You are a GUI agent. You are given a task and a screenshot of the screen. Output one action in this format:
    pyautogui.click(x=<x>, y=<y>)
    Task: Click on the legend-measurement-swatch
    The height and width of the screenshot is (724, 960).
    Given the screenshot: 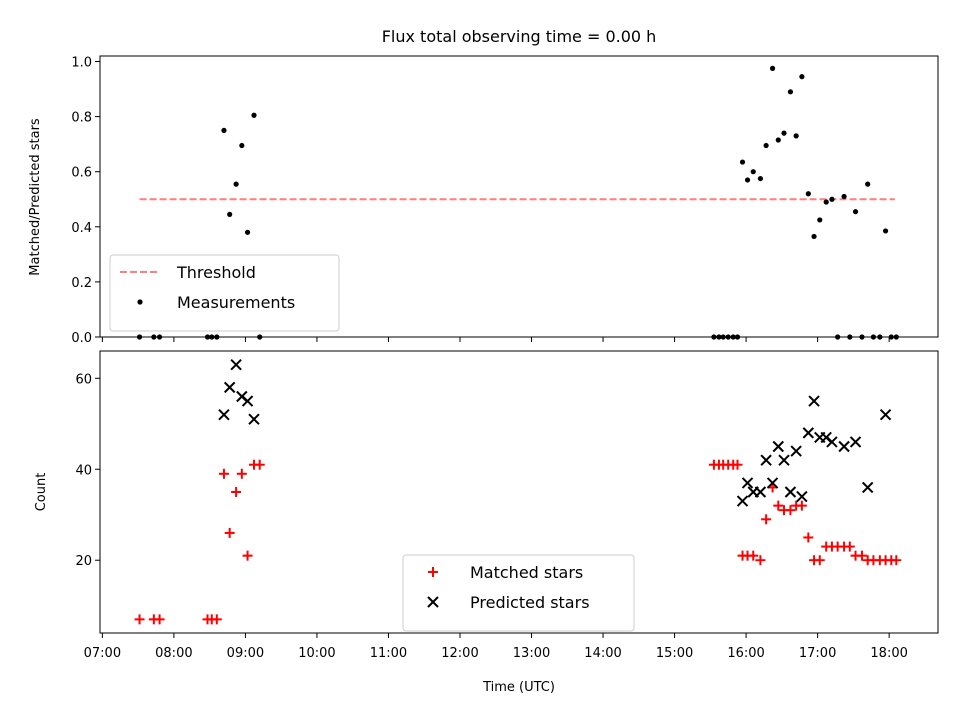 What is the action you would take?
    pyautogui.click(x=140, y=302)
    